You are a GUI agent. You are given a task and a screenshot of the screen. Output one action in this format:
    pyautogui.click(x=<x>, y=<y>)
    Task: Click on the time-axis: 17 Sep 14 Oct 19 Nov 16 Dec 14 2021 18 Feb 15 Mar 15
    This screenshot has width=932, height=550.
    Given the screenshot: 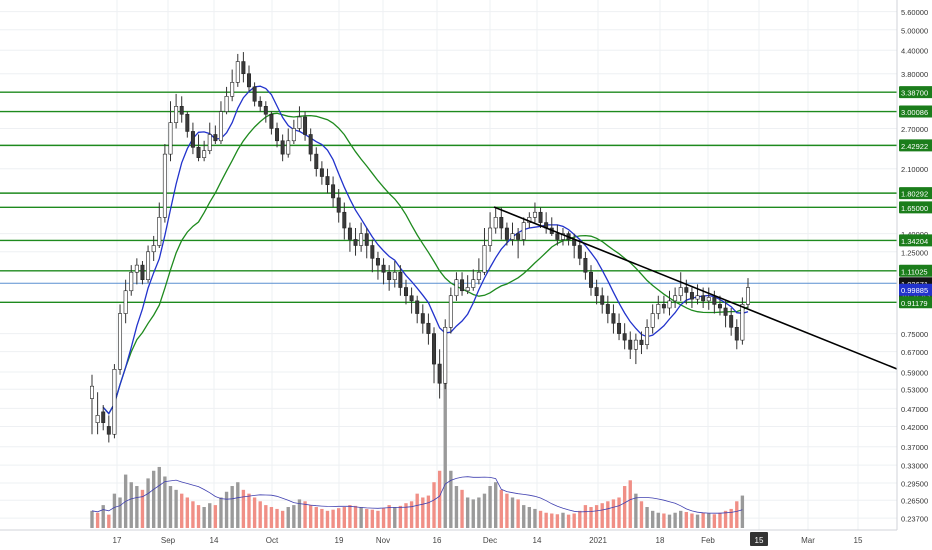 What is the action you would take?
    pyautogui.click(x=448, y=539)
    